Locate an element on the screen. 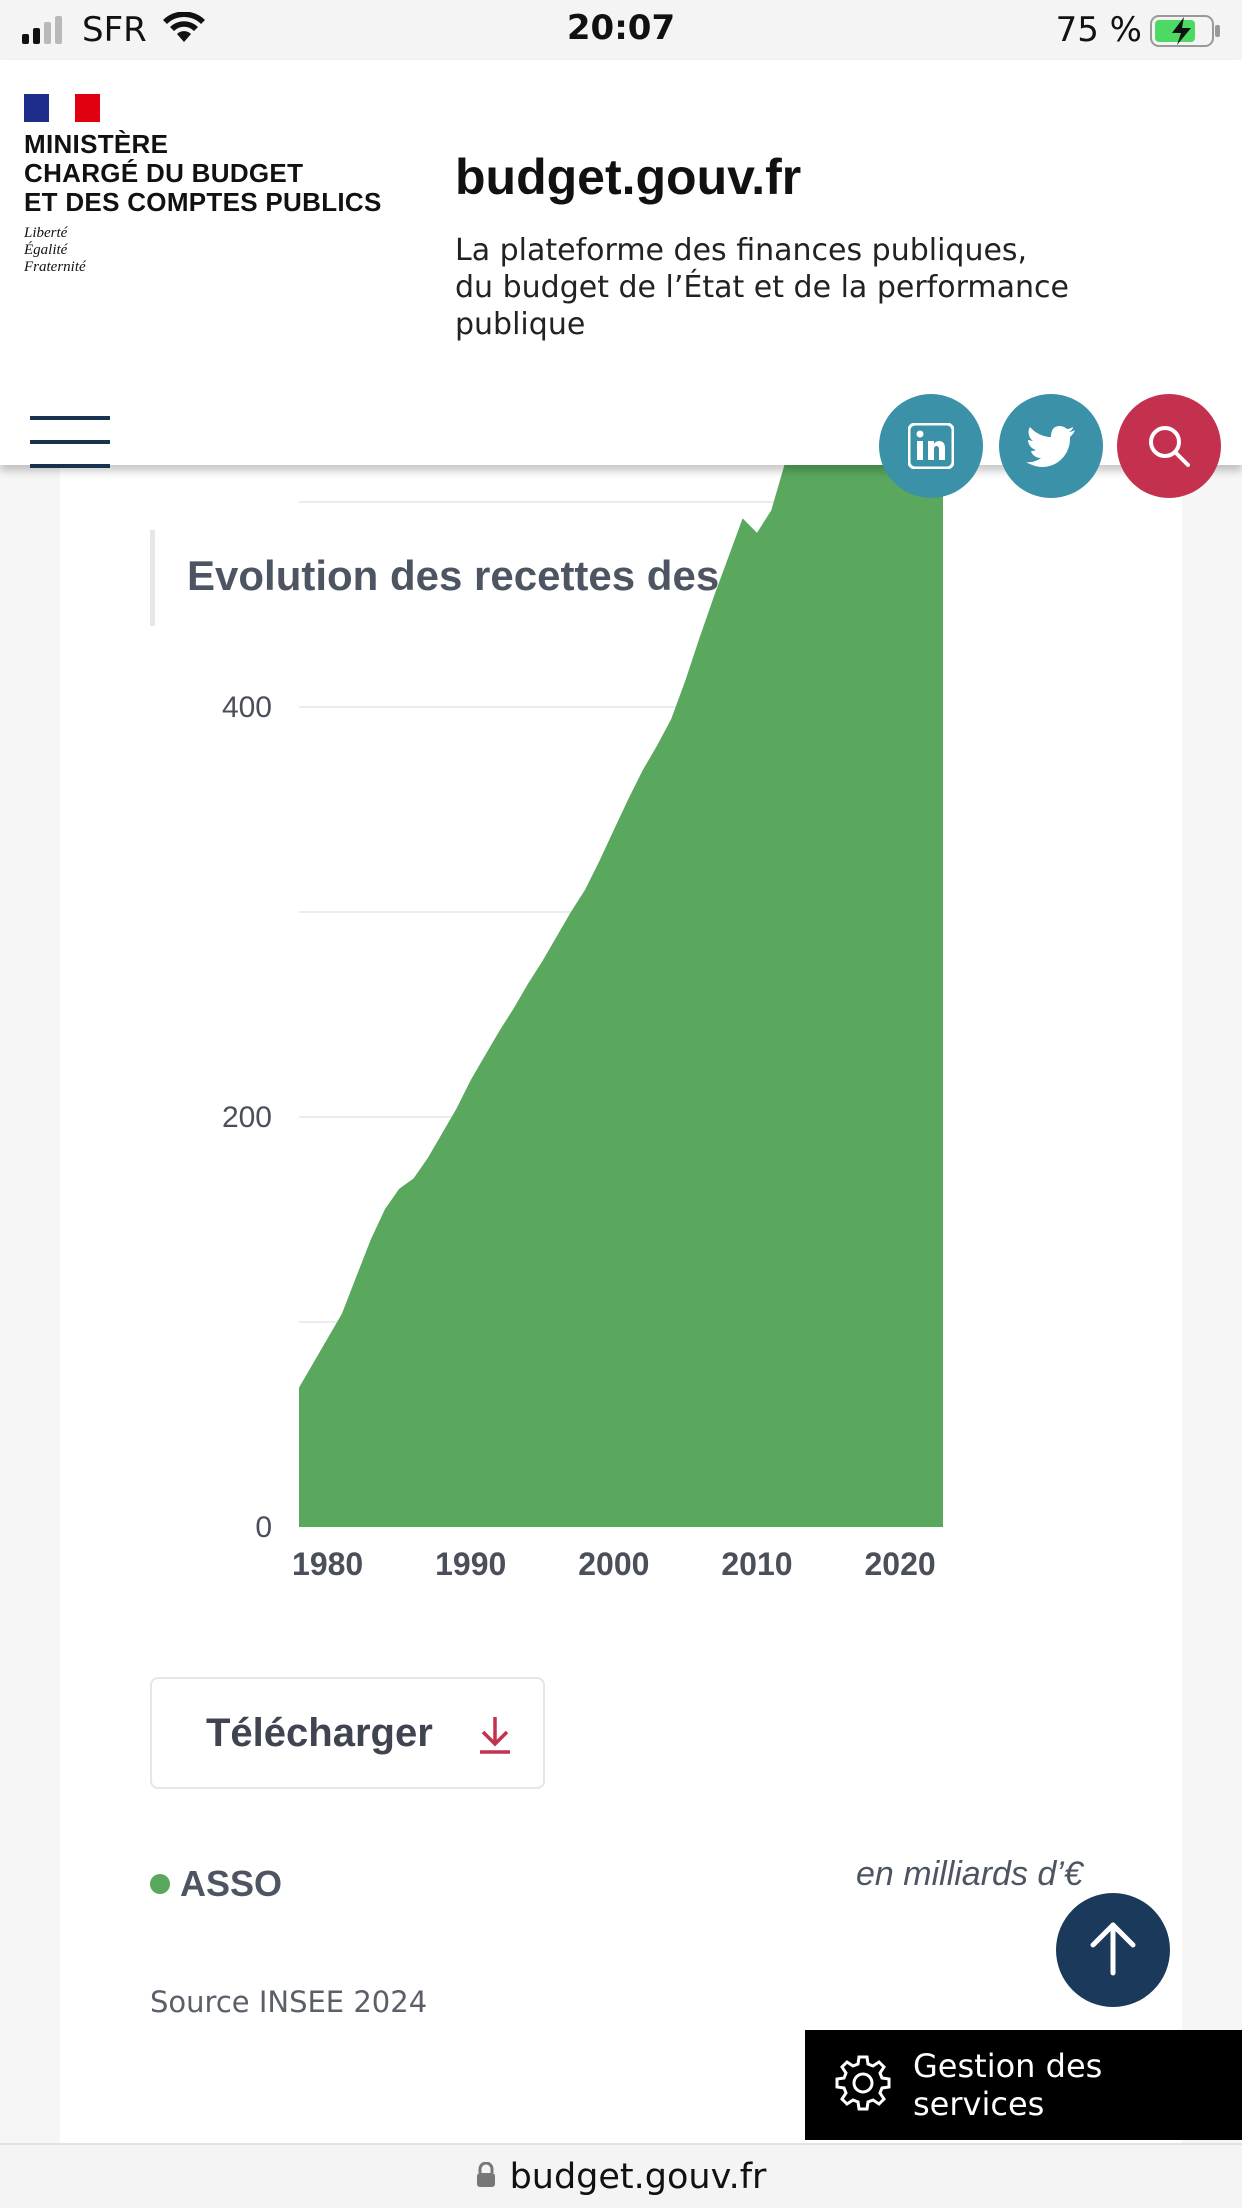  legend-marker is located at coordinates (160, 1884).